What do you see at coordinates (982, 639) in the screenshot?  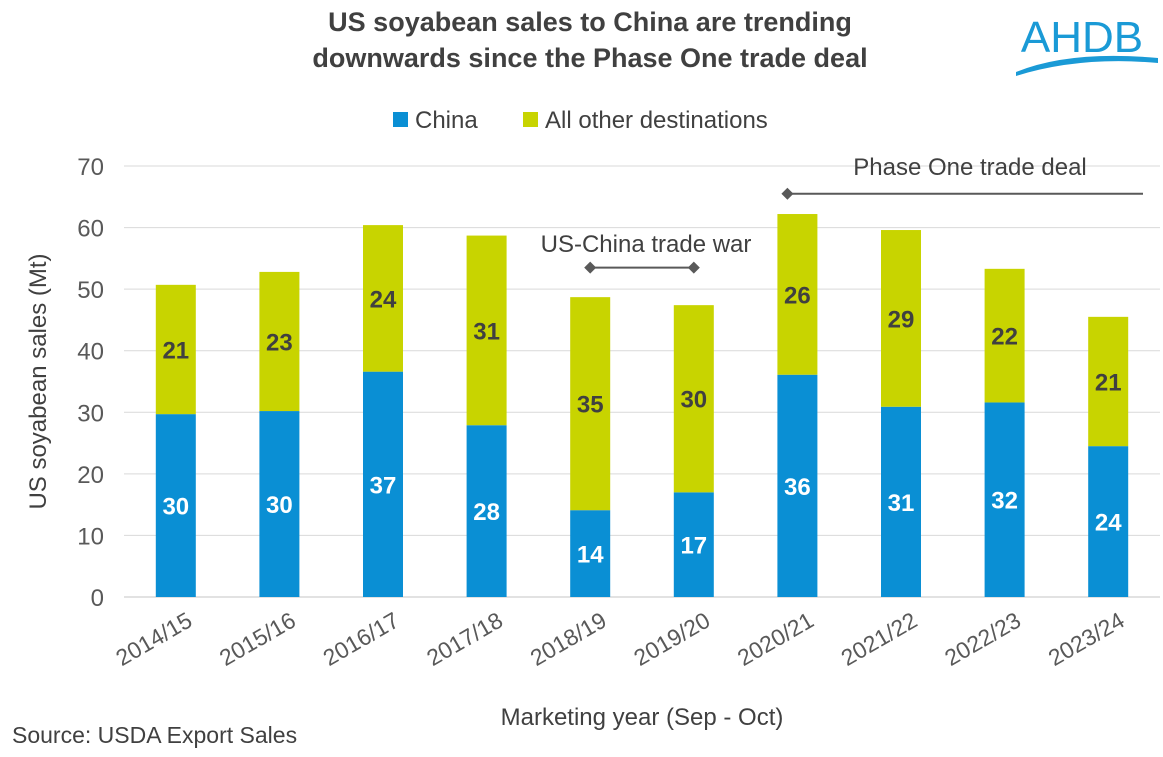 I see `x-tick-label: 2022/23` at bounding box center [982, 639].